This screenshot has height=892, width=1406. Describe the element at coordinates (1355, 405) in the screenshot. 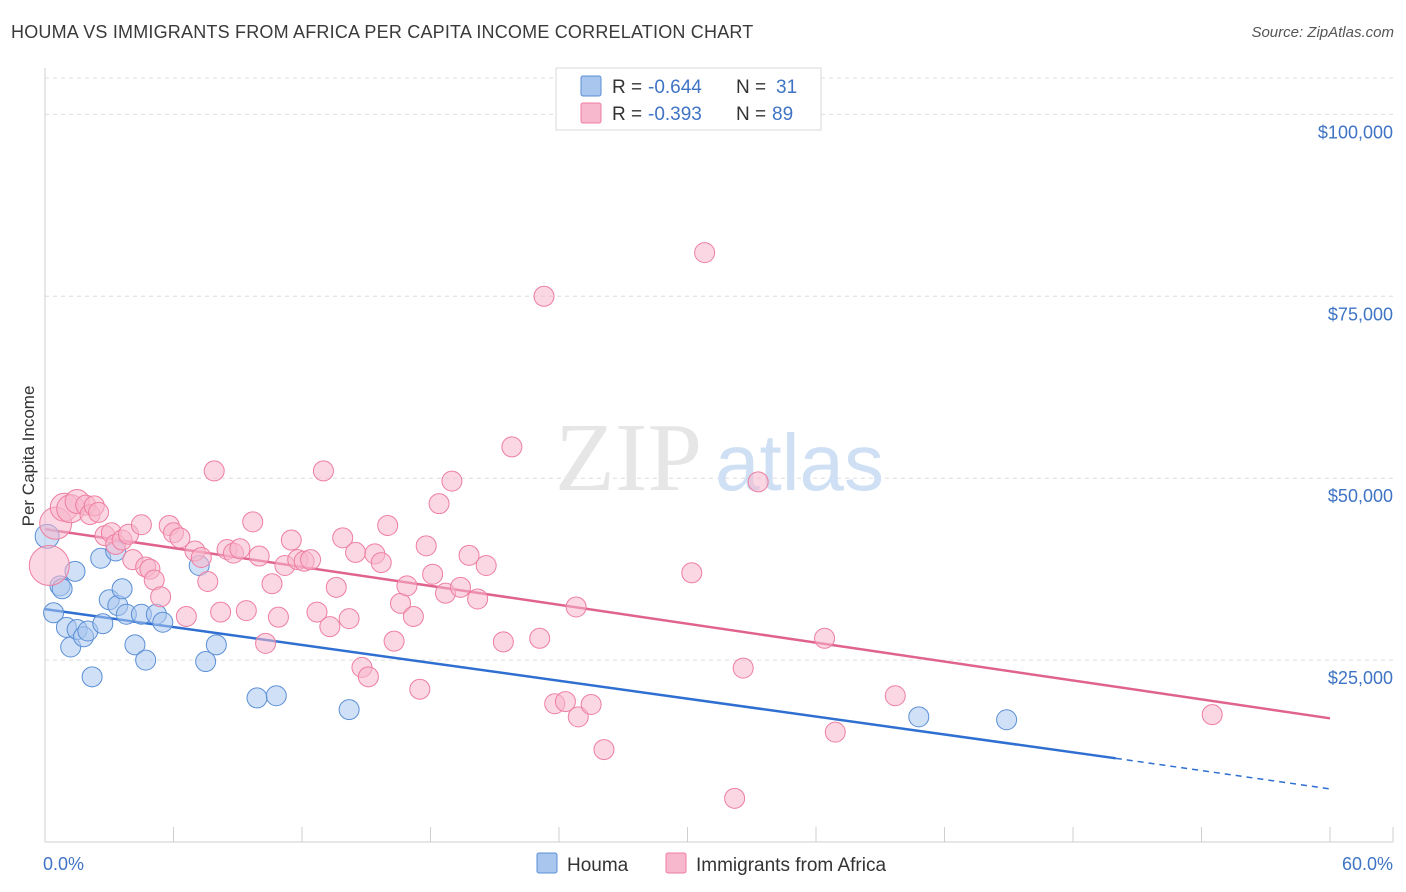

I see `y-tick-labels: $25,000 $50,000 $75,000 $100,000` at that location.